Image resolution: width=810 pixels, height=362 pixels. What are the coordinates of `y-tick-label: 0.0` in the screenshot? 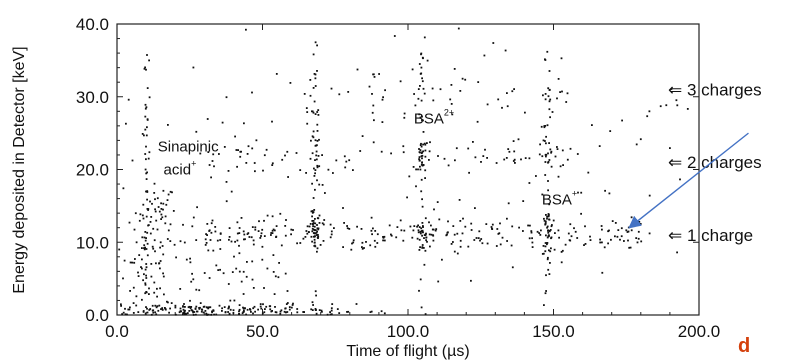 It's located at (97, 315).